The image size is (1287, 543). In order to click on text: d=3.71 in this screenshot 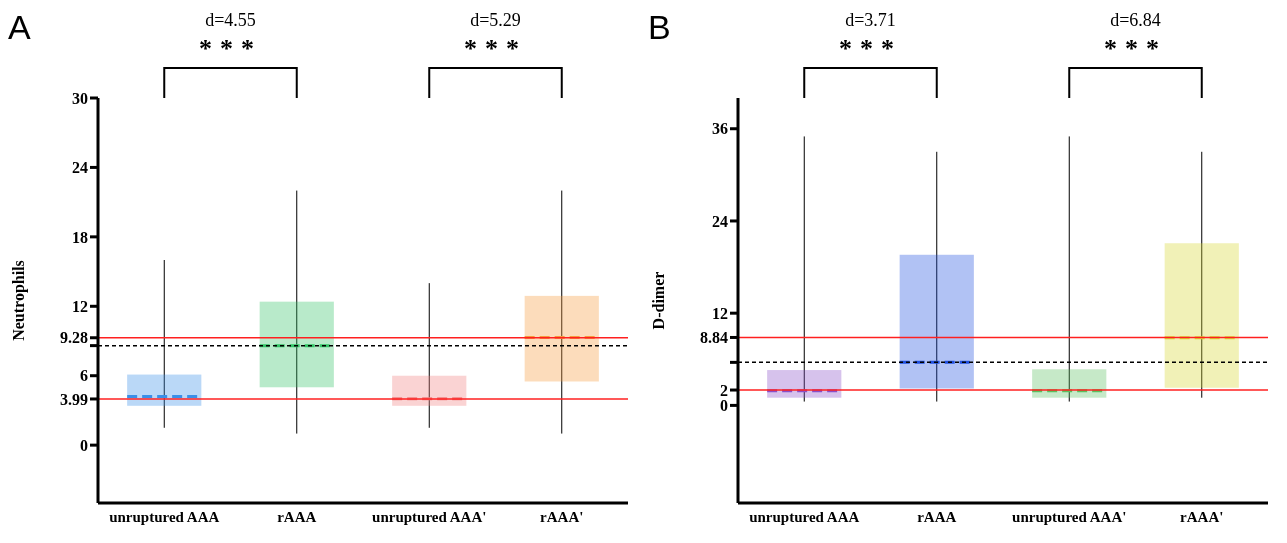, I will do `click(870, 20)`.